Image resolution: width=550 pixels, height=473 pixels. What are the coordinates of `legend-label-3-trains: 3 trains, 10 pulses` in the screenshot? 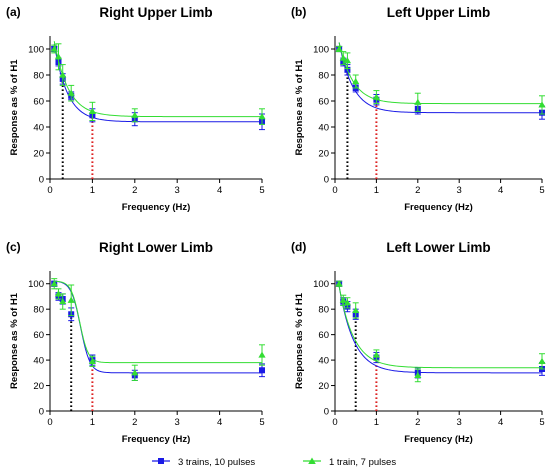 It's located at (216, 462).